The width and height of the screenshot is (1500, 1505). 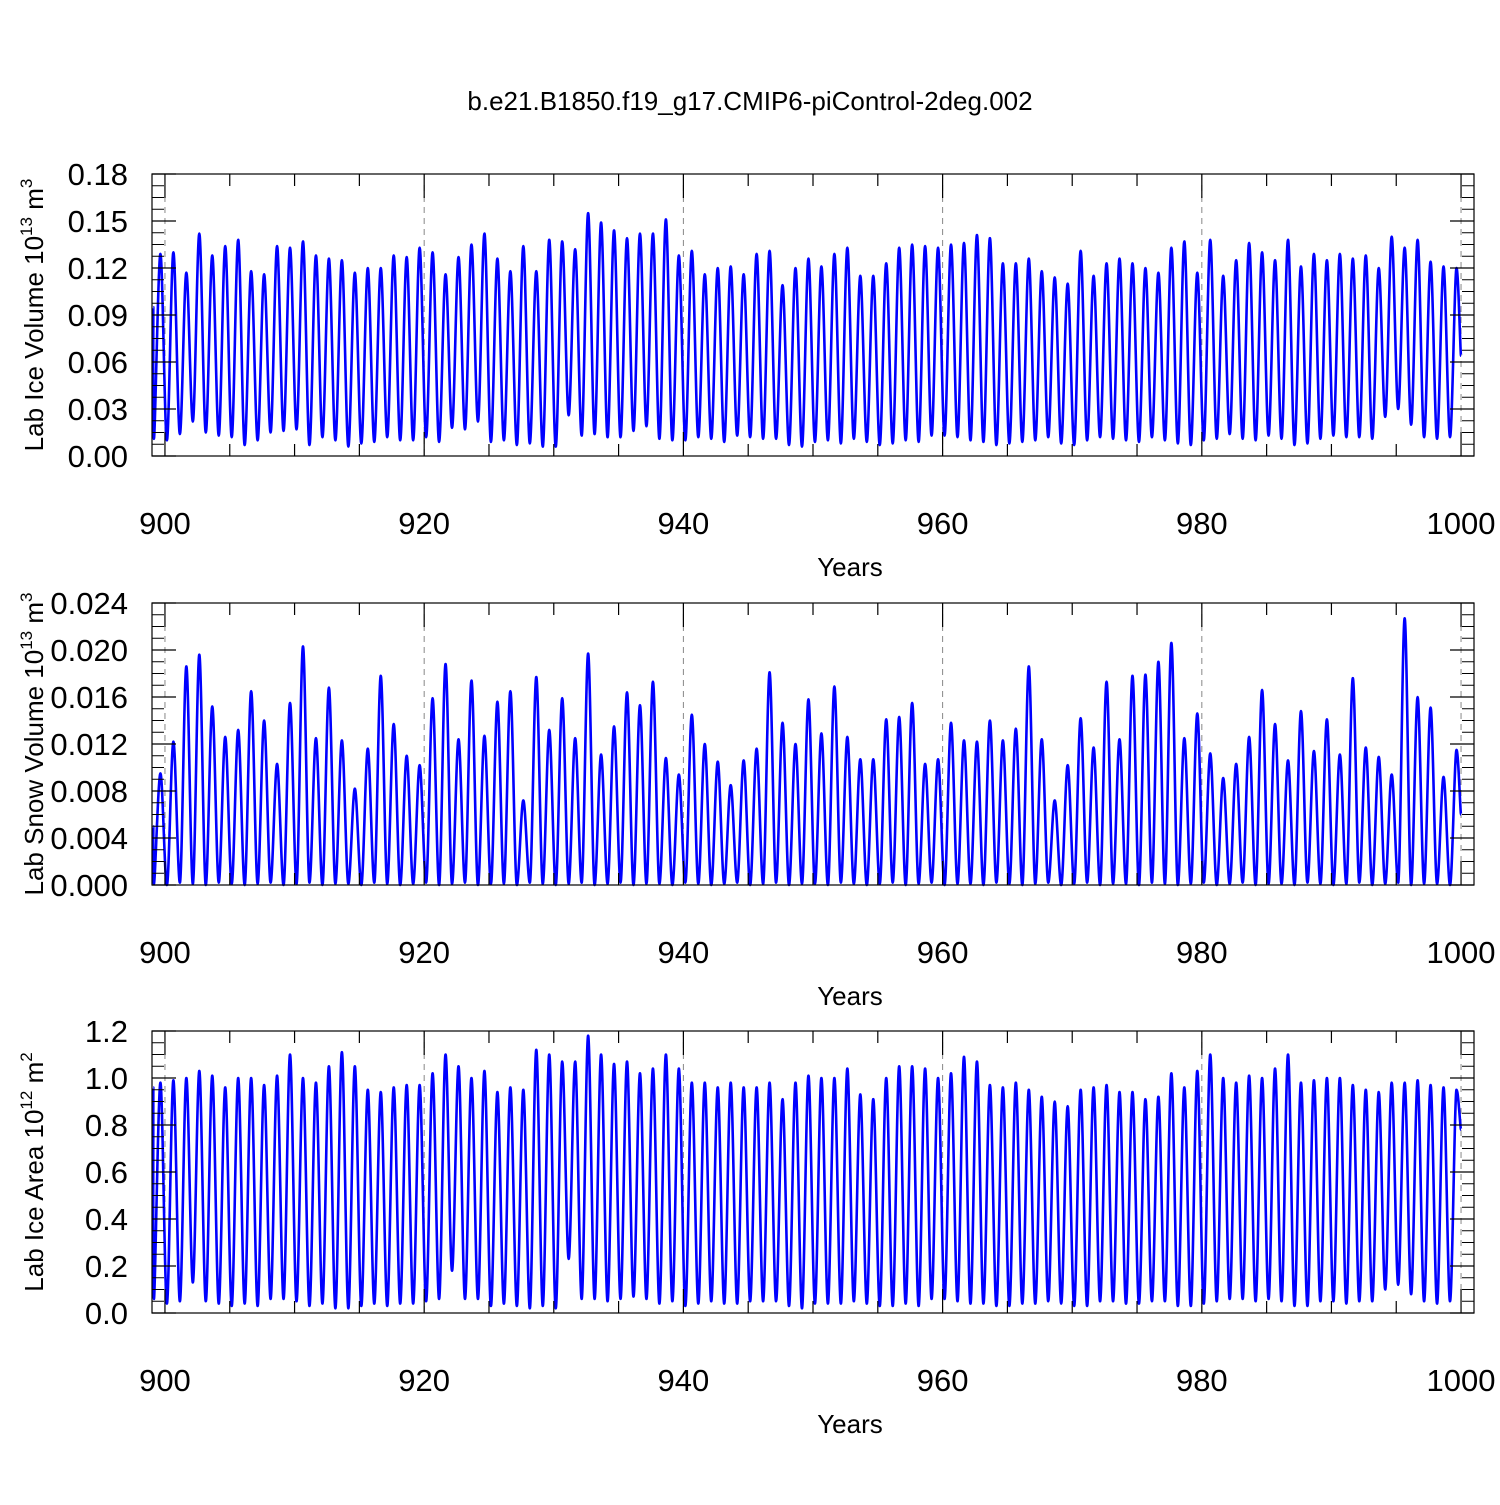 I want to click on y-tick-label: 0.000, so click(x=89, y=885).